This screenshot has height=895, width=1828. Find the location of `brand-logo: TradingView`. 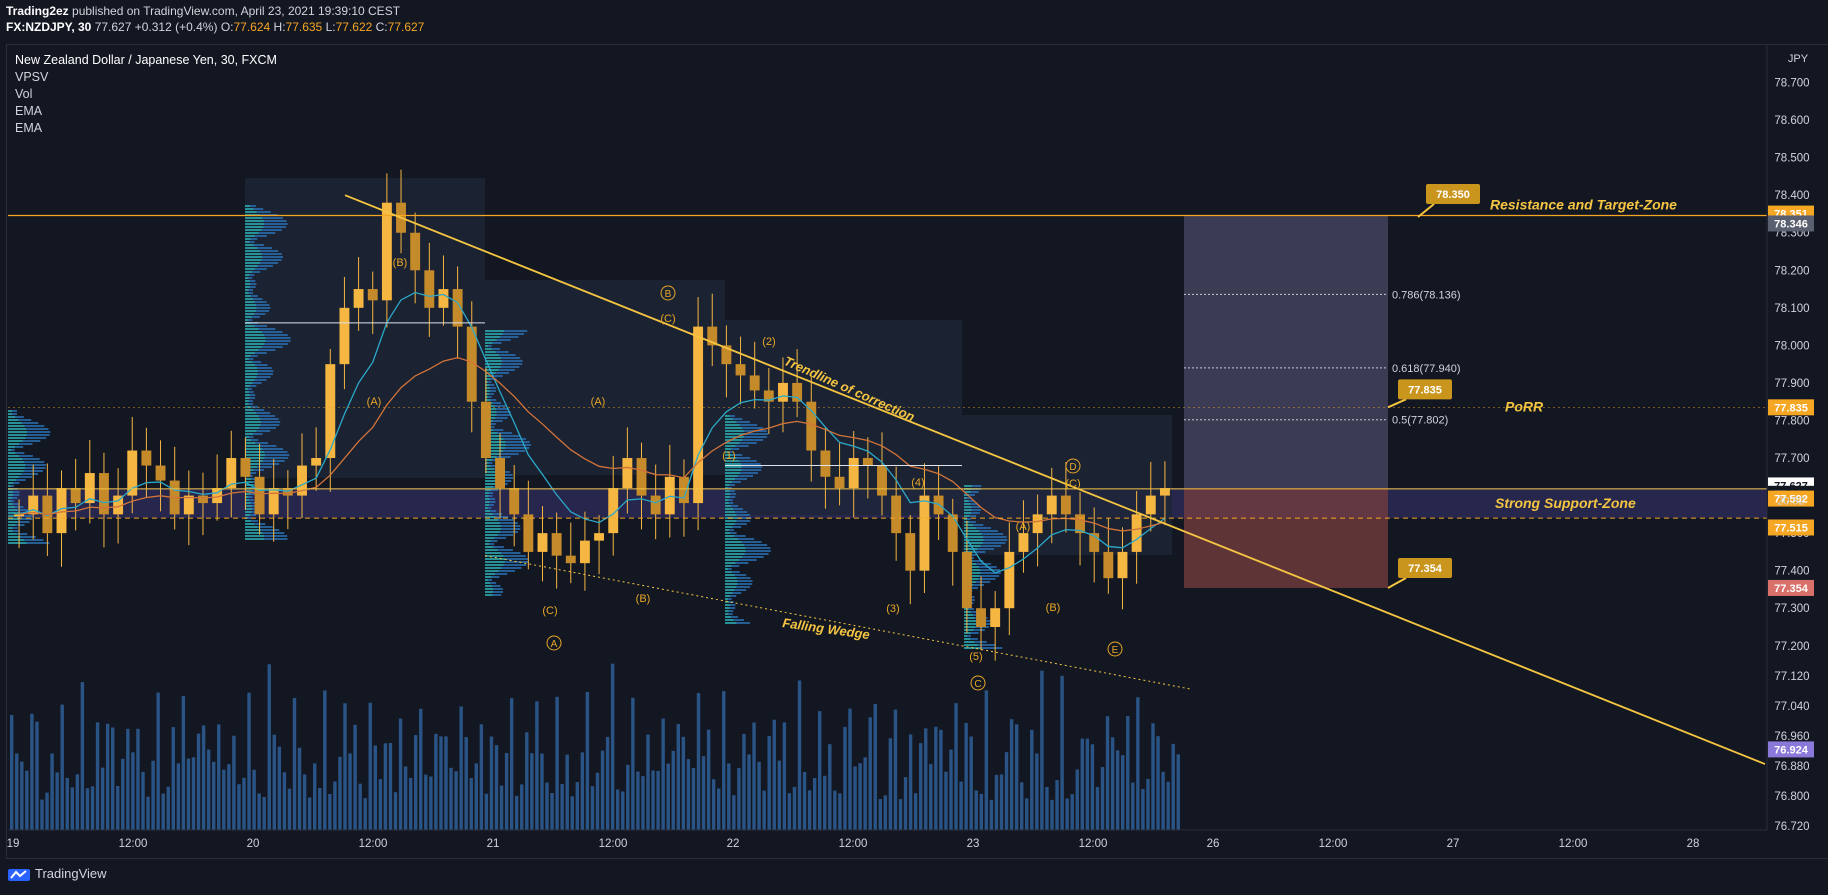

brand-logo: TradingView is located at coordinates (57, 873).